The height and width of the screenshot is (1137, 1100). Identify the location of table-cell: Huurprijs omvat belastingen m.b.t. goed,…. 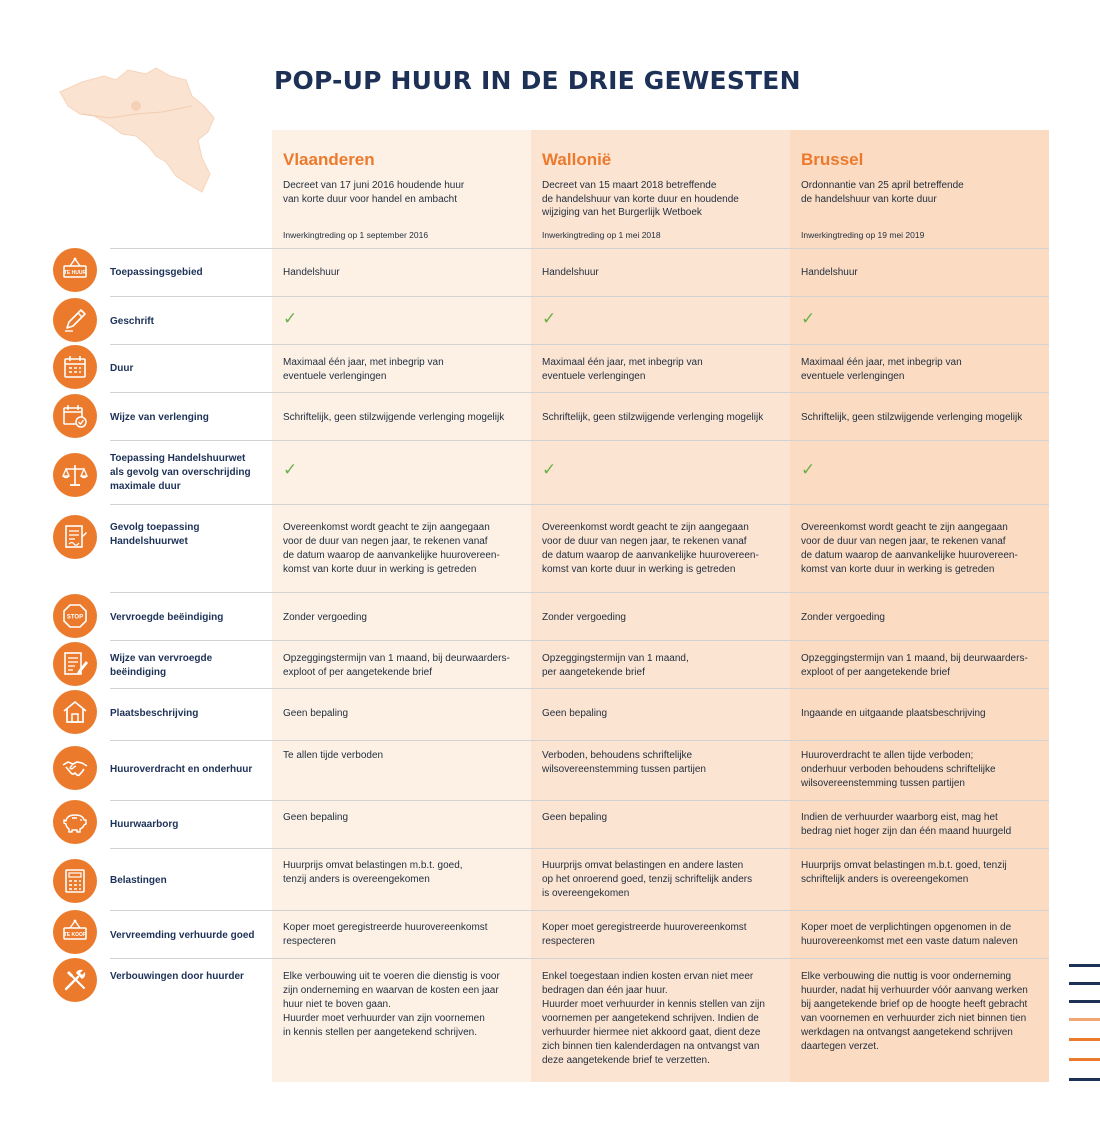
(373, 872).